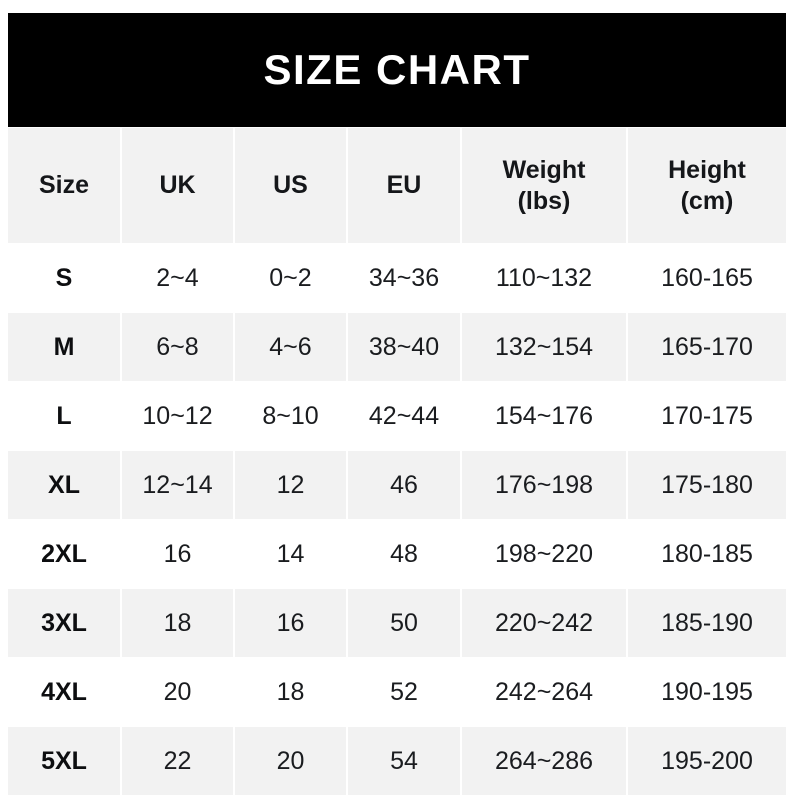  Describe the element at coordinates (65, 416) in the screenshot. I see `cell-size: L` at that location.